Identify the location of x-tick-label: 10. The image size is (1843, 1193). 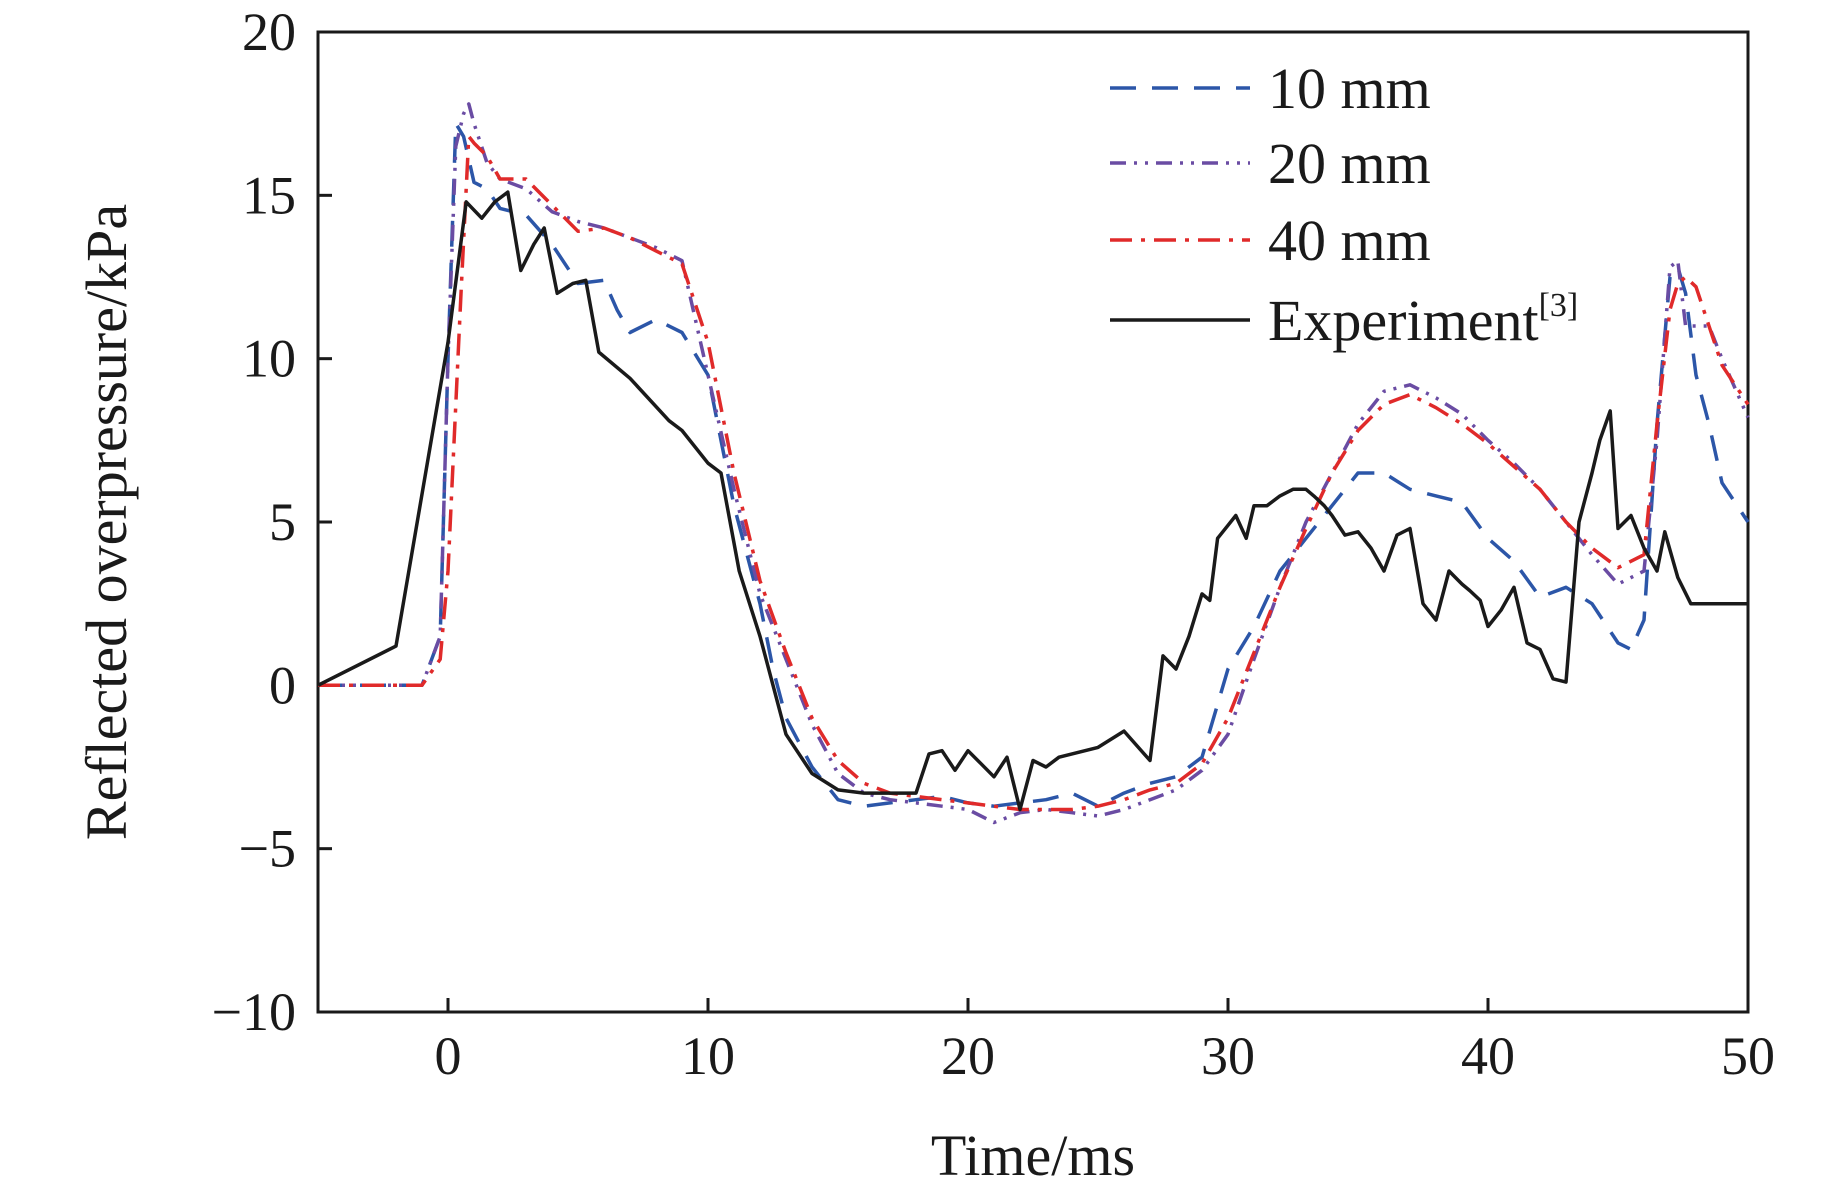
(708, 1056).